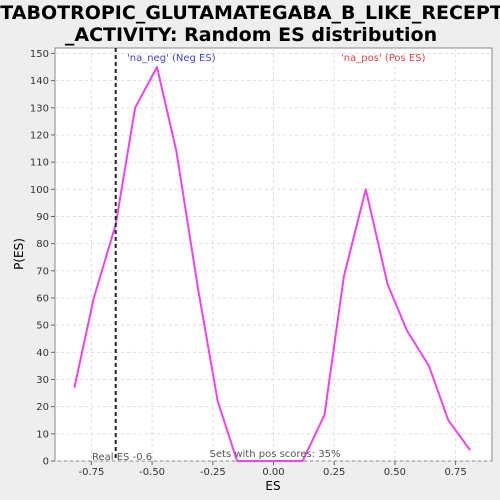  Describe the element at coordinates (39, 135) in the screenshot. I see `y-tick-label: 120` at that location.